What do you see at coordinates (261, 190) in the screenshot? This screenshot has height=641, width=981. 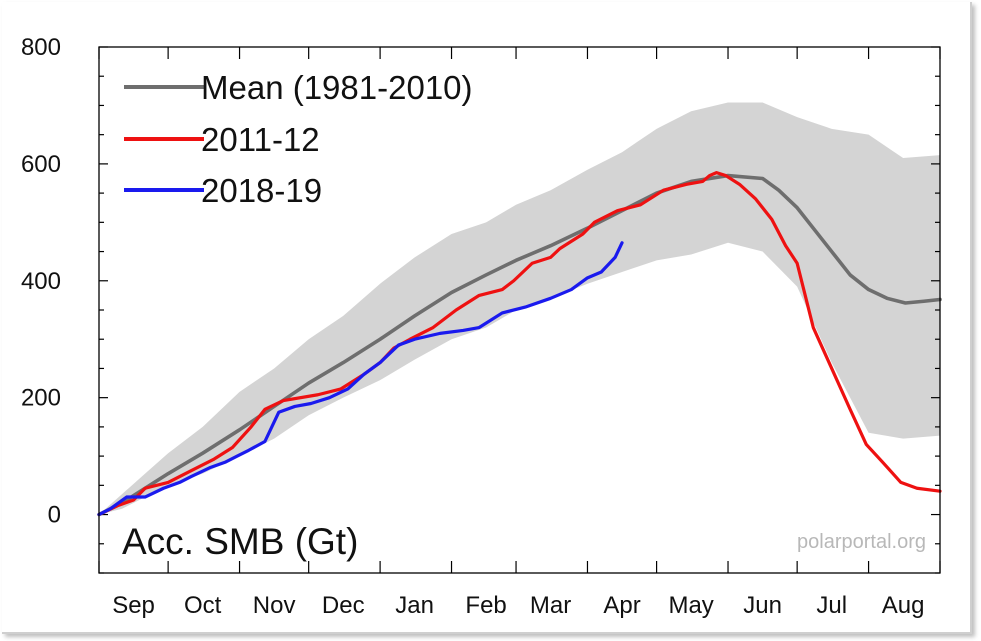 I see `legend-label-2018-19: 2018-19` at bounding box center [261, 190].